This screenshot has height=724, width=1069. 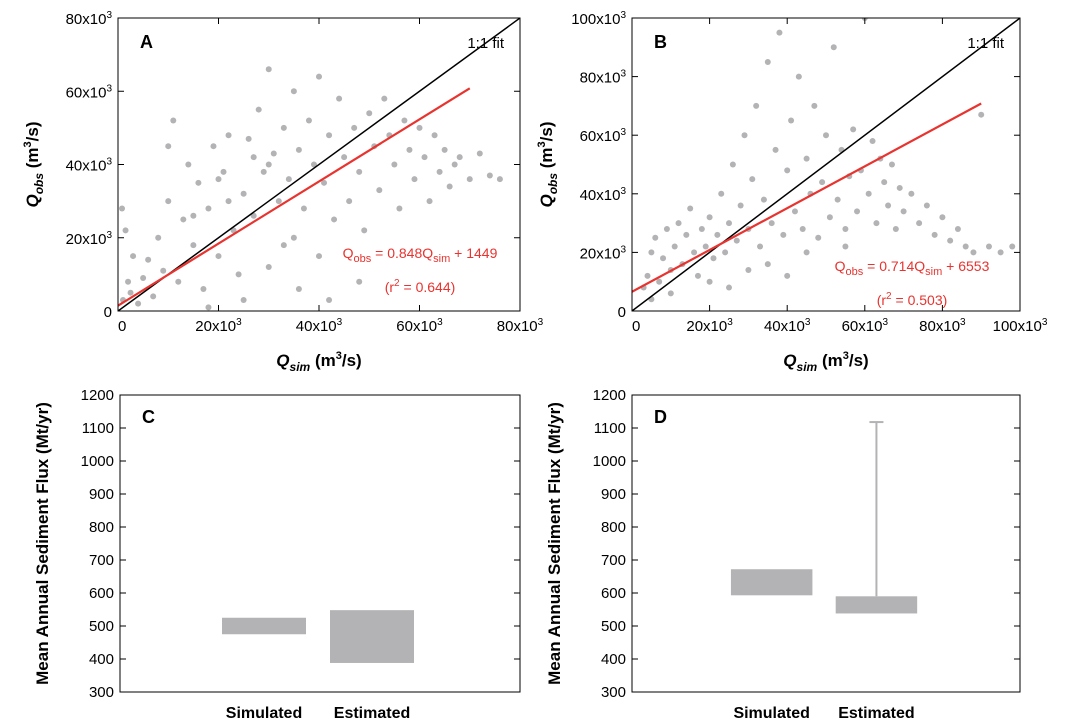 I want to click on x-tick-label: 100x103, so click(x=1020, y=326).